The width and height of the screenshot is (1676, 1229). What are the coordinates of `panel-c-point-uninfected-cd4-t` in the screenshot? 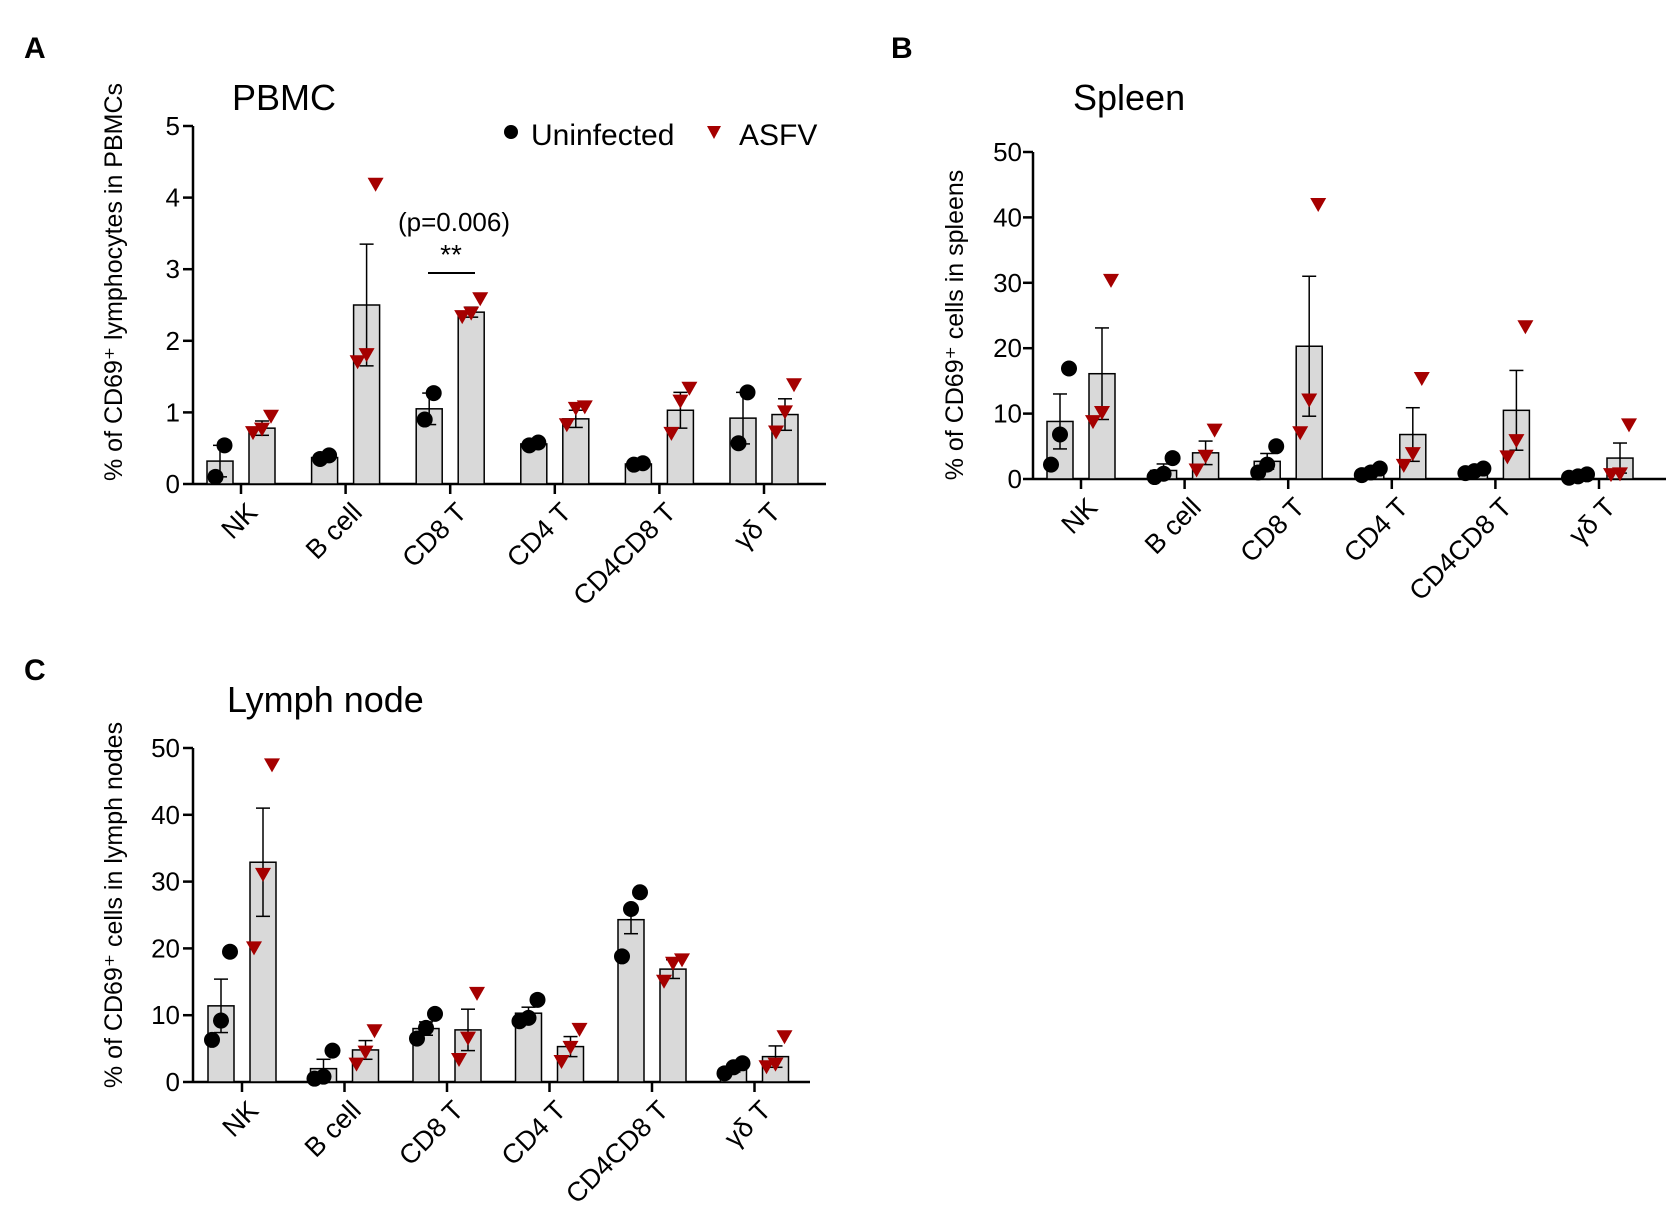 It's located at (537, 999).